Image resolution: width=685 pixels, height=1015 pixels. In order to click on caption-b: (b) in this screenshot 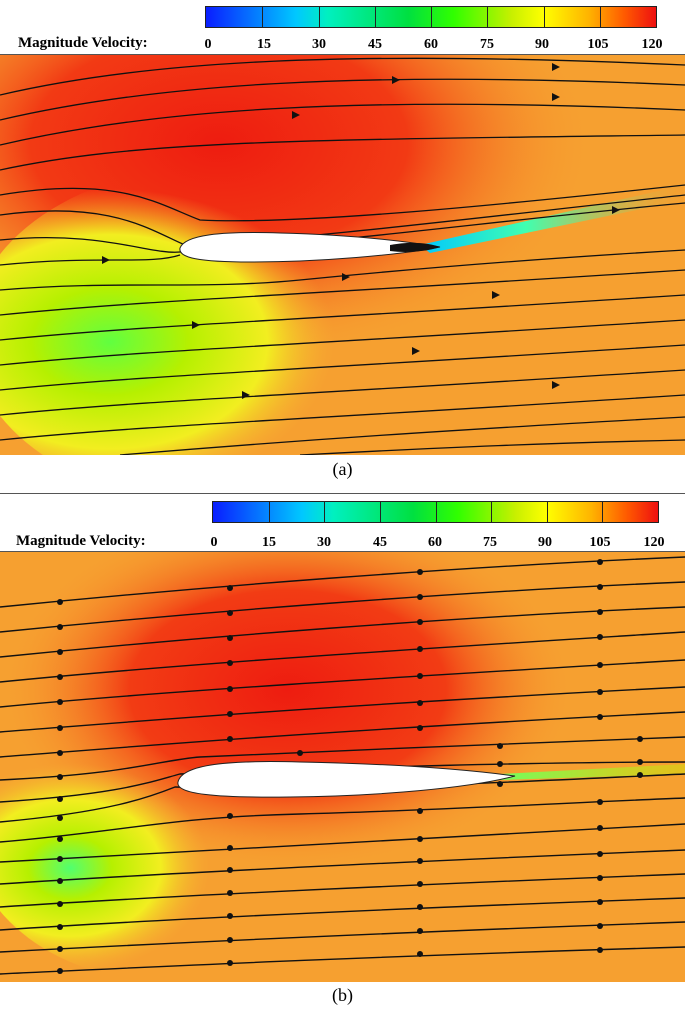, I will do `click(342, 995)`.